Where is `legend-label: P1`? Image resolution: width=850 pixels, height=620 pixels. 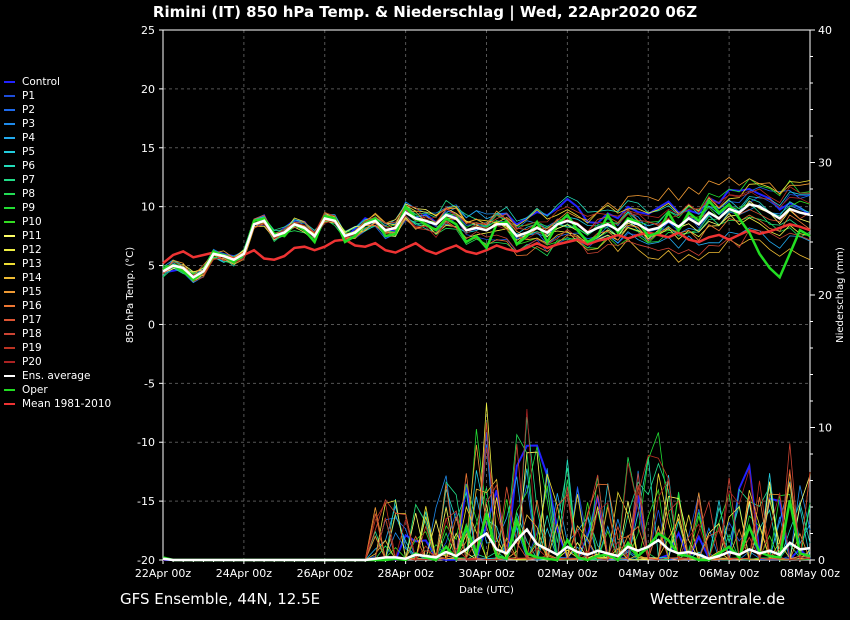
legend-label: P1 is located at coordinates (29, 96).